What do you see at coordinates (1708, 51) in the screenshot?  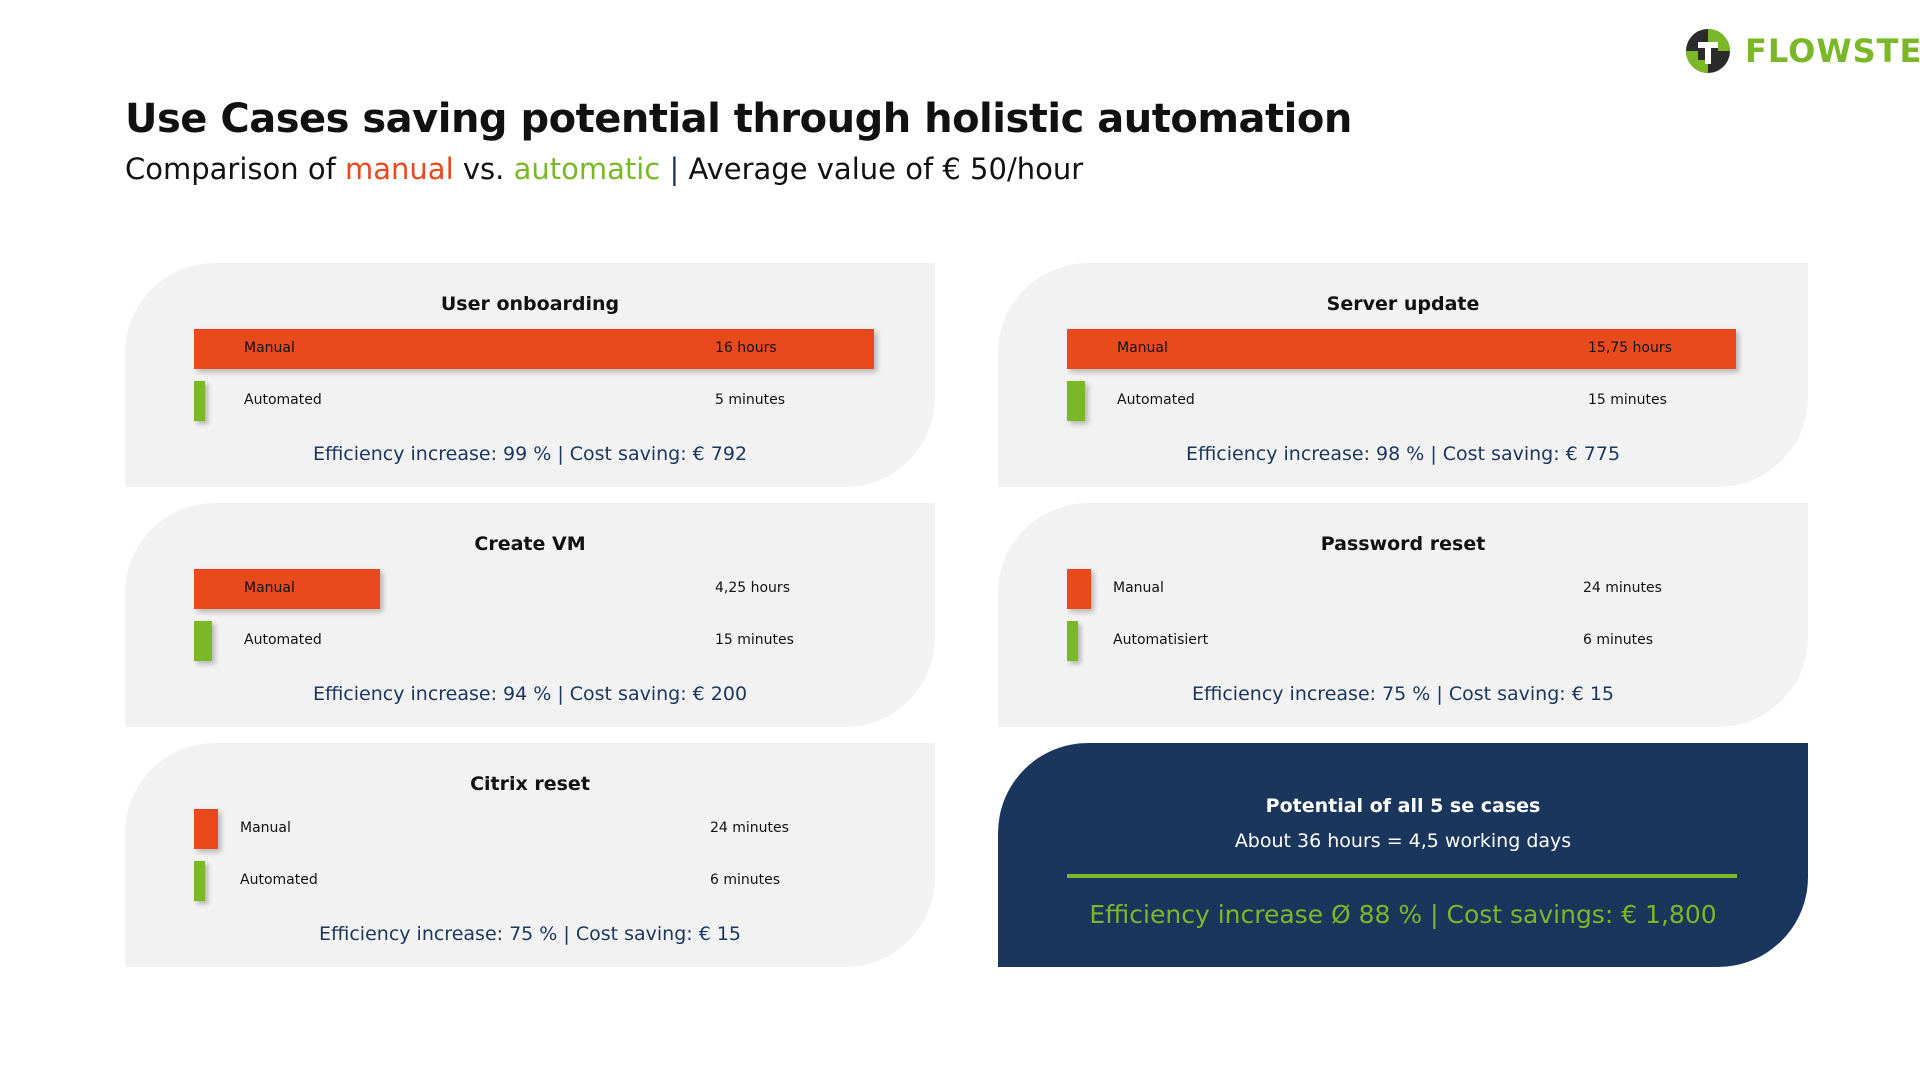 I see `flowster-logo-icon` at bounding box center [1708, 51].